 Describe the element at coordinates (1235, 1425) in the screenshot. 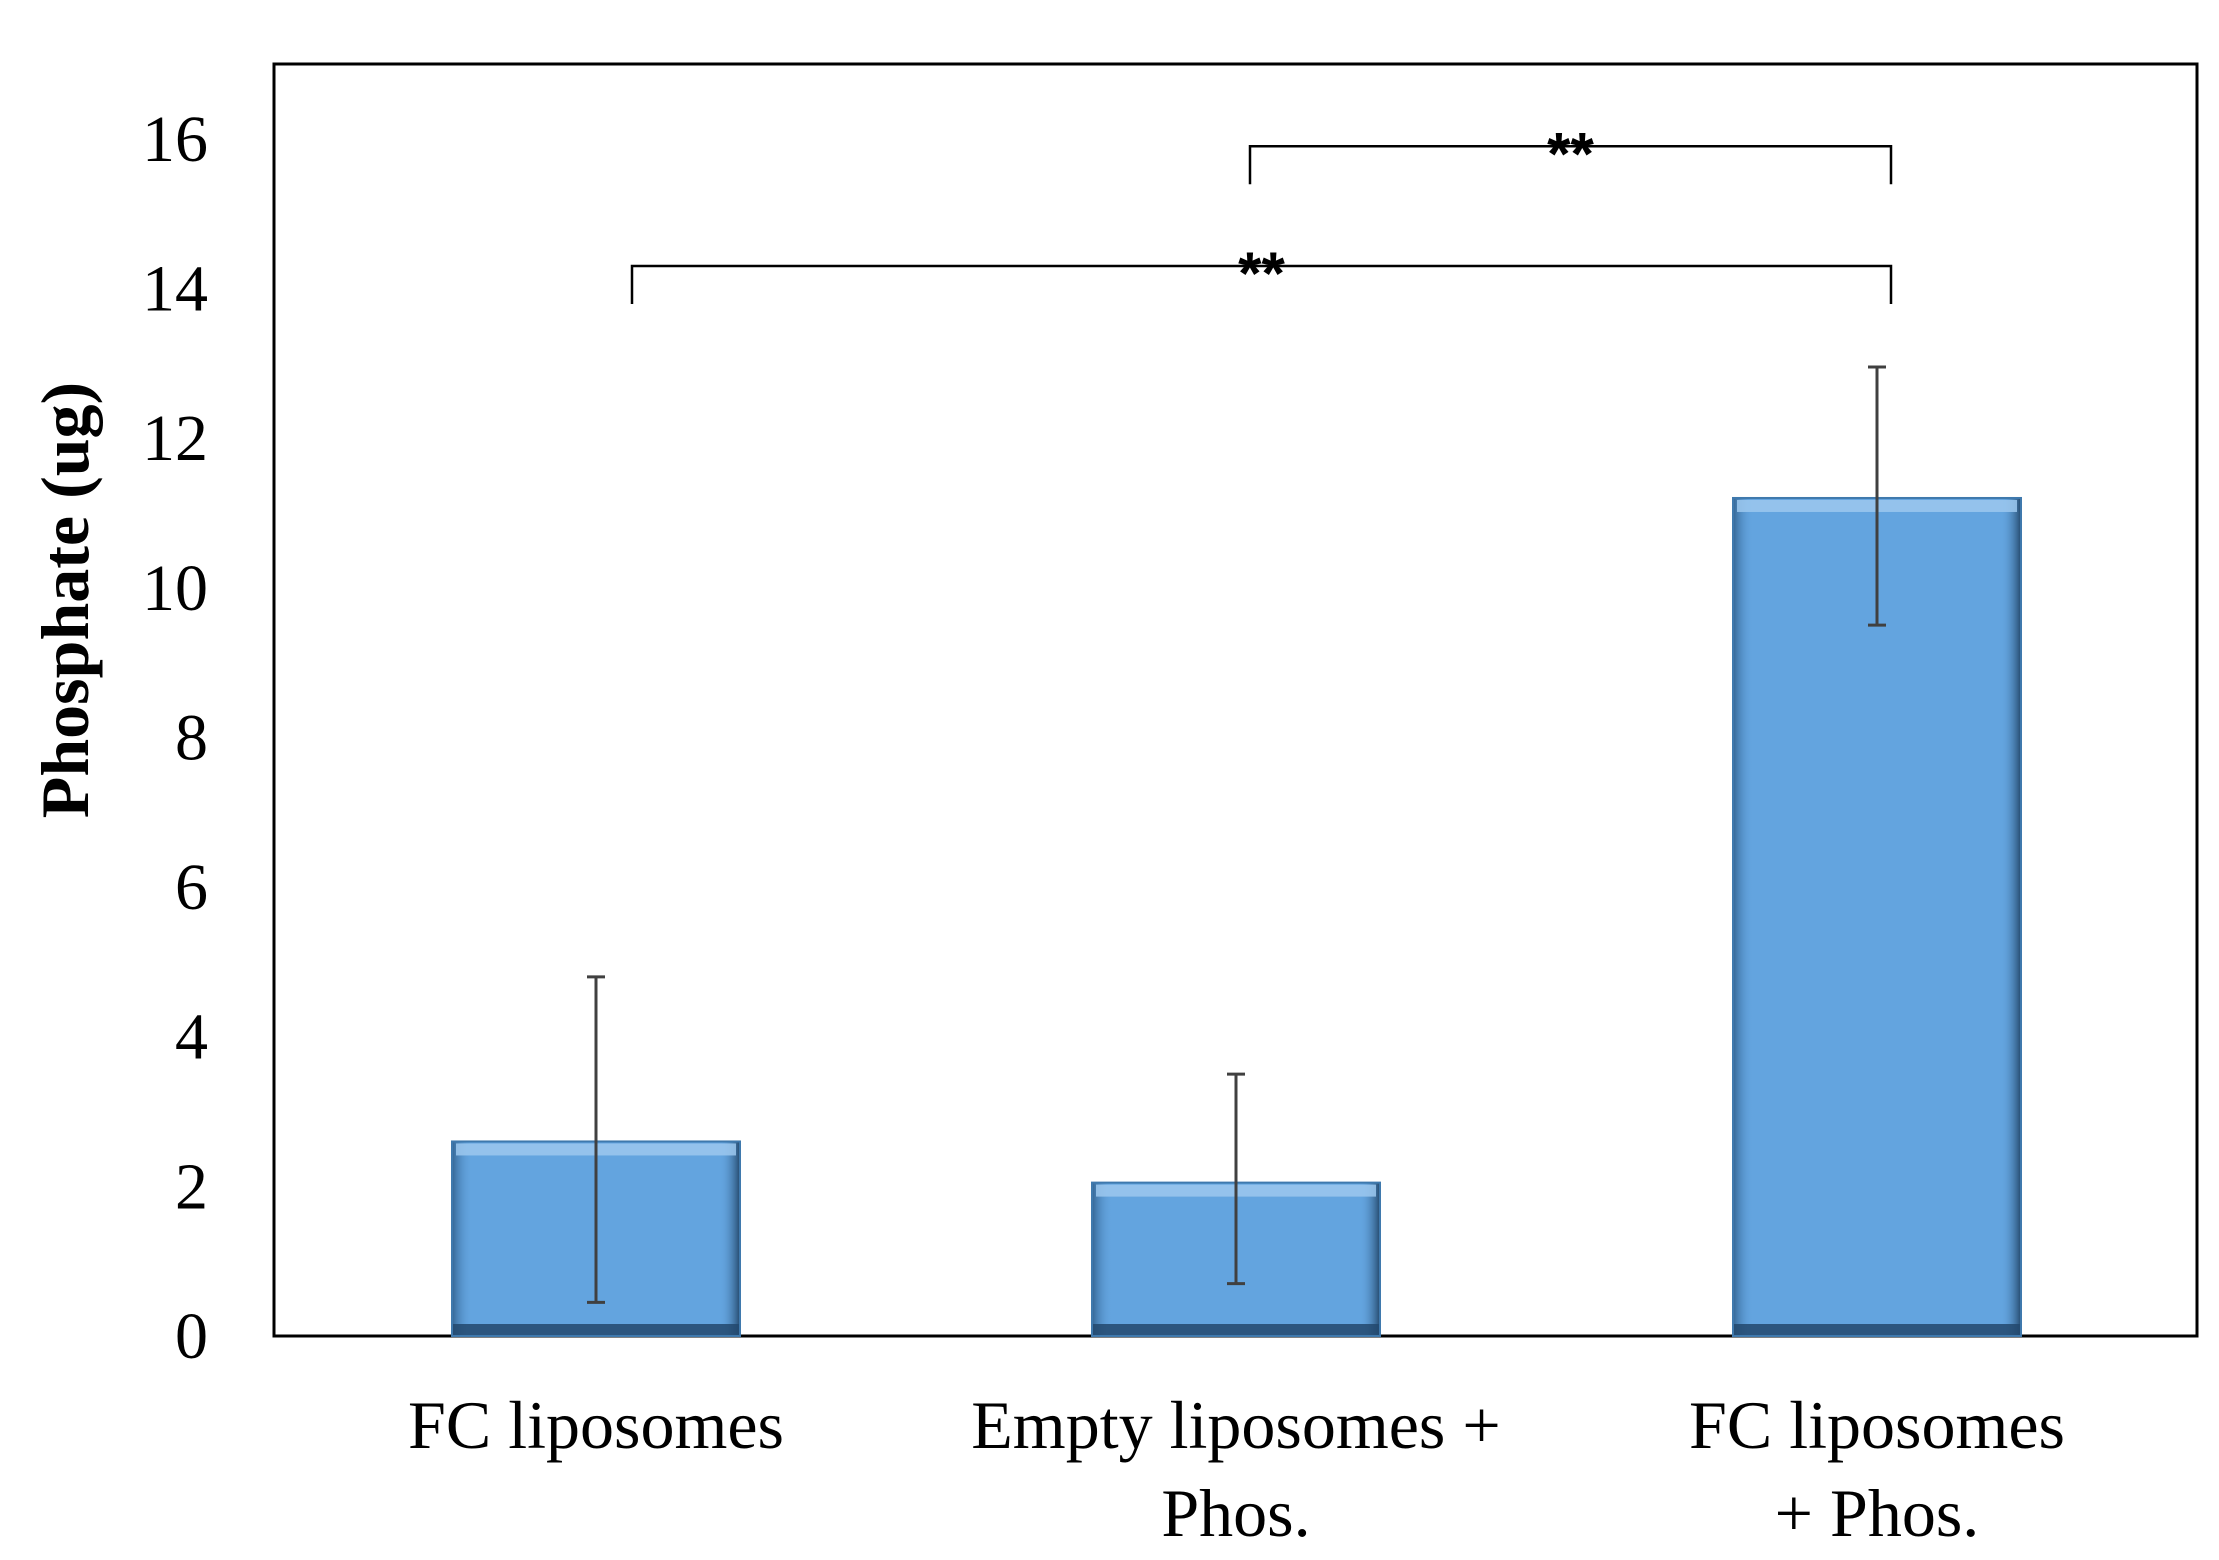

I see `category-label-line: Empty liposomes +` at that location.